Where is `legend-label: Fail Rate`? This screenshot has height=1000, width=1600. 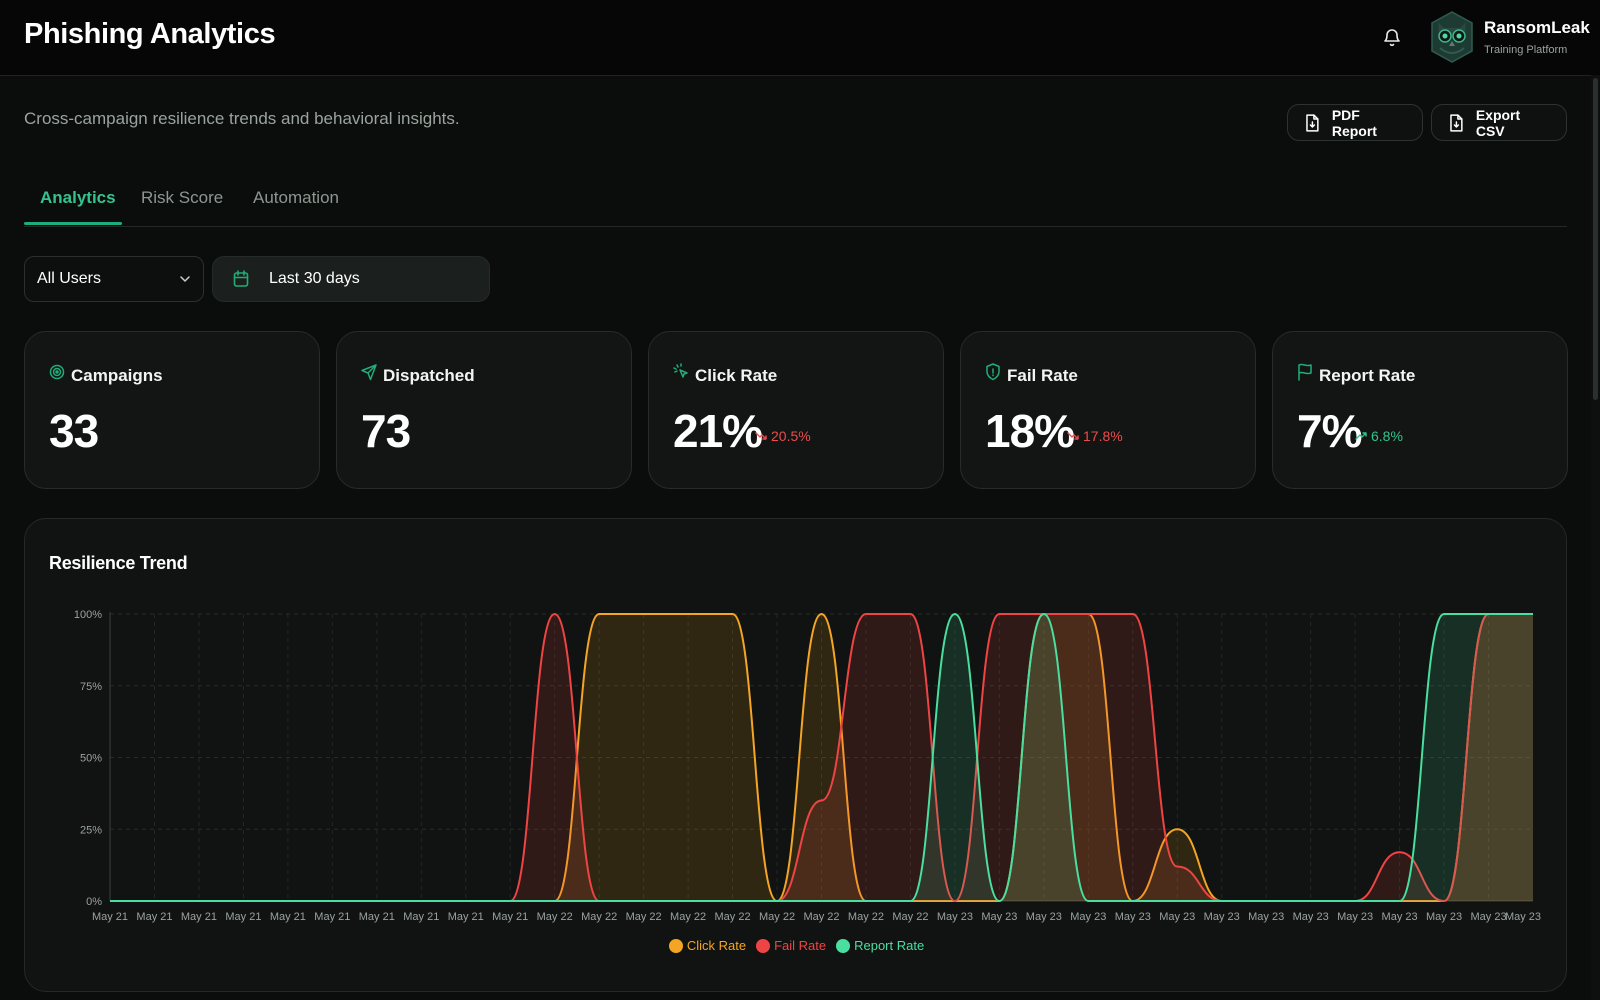
legend-label: Fail Rate is located at coordinates (800, 945).